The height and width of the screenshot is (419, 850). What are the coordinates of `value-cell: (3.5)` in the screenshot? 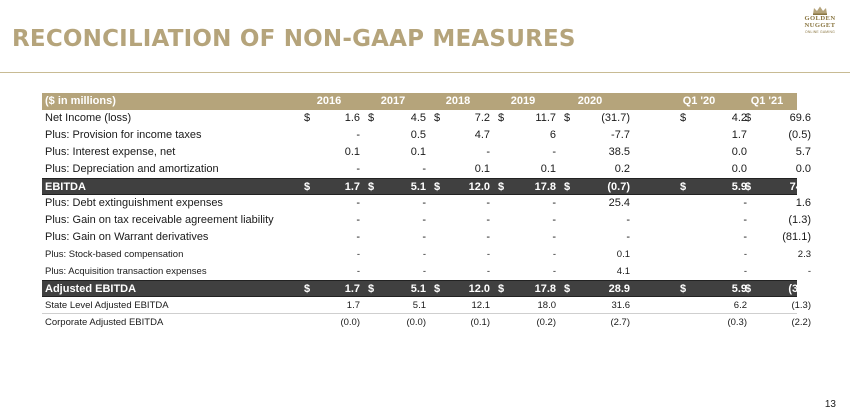 It's located at (799, 289).